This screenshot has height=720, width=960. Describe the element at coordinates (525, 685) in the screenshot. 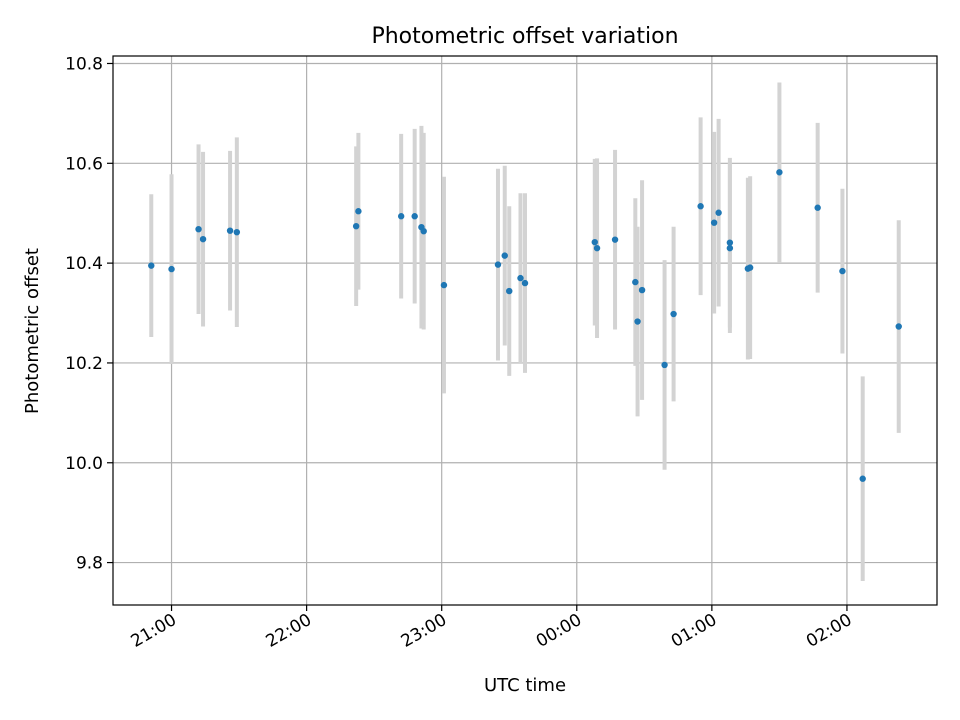

I see `x-axis-label: UTC time` at that location.